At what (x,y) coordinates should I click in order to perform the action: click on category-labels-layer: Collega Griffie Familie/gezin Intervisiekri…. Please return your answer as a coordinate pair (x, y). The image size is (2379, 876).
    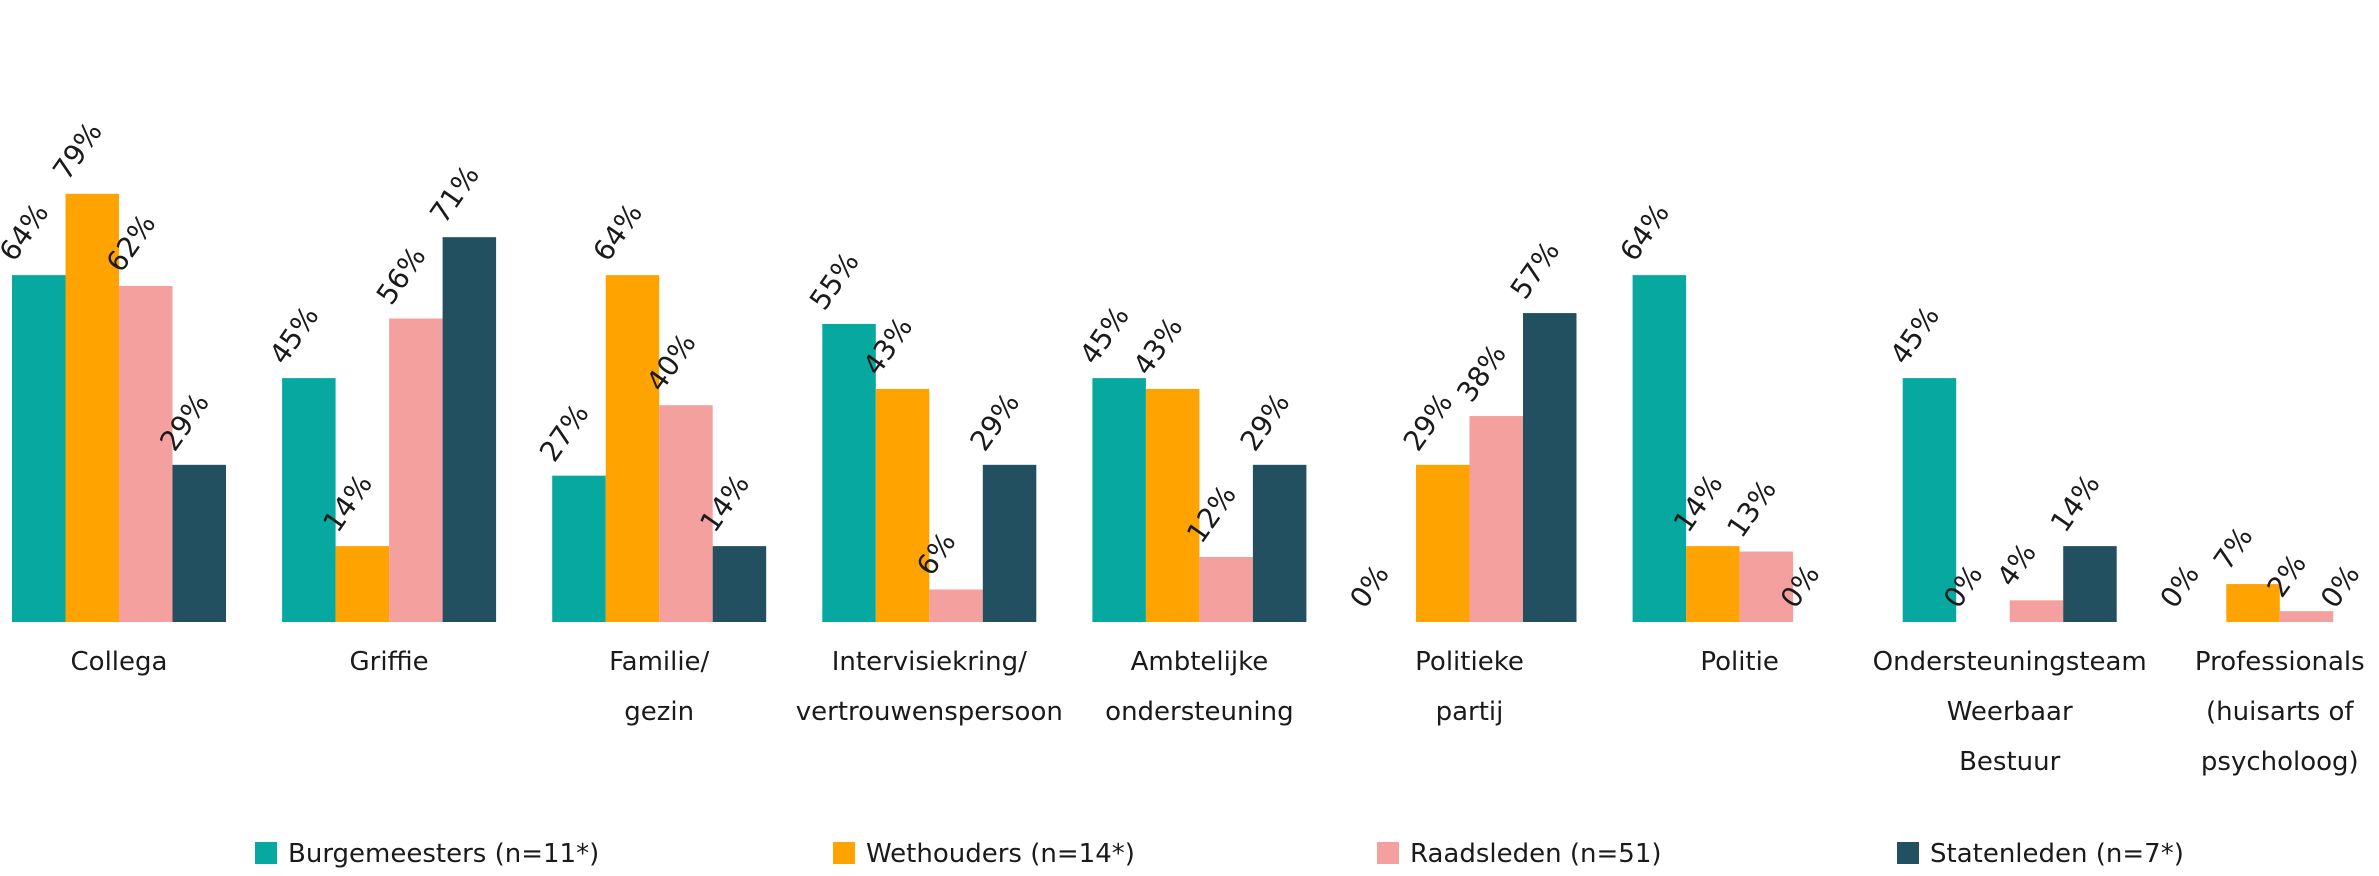
    Looking at the image, I should click on (1218, 712).